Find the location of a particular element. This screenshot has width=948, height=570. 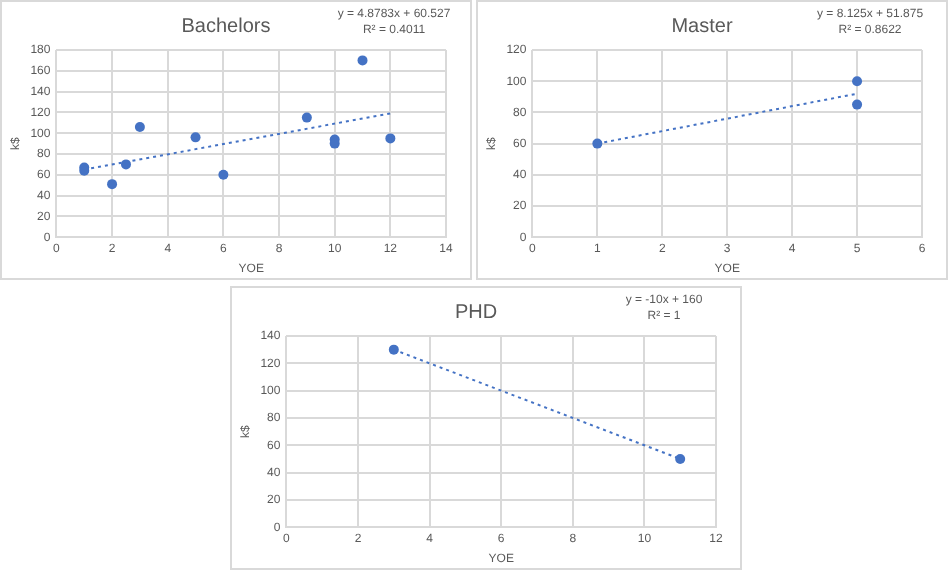

chart-title: Bachelors is located at coordinates (226, 26).